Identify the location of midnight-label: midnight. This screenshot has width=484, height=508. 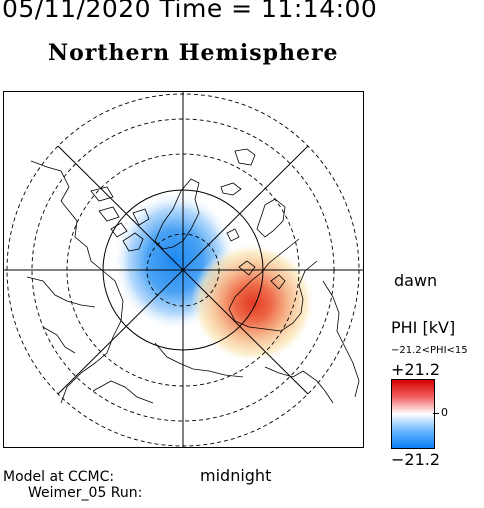
(236, 475).